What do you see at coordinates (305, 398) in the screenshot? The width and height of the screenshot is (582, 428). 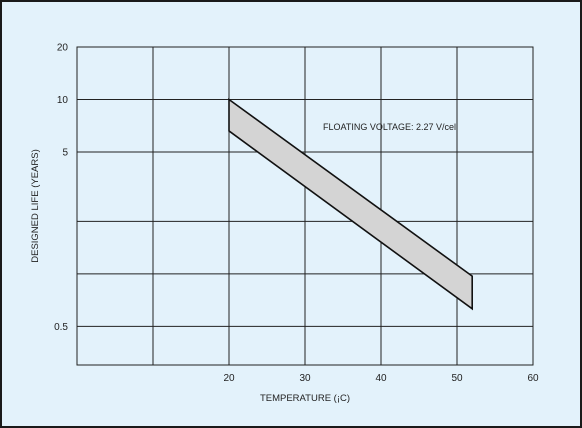 I see `x-axis-label: TEMPERATURE (¡C)` at bounding box center [305, 398].